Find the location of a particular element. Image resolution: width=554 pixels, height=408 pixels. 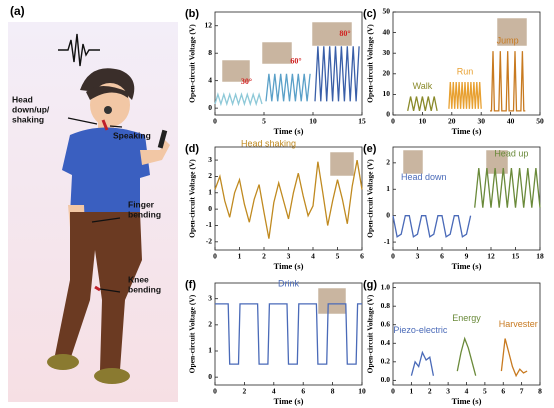

x-tick-label: 18 is located at coordinates (540, 256).